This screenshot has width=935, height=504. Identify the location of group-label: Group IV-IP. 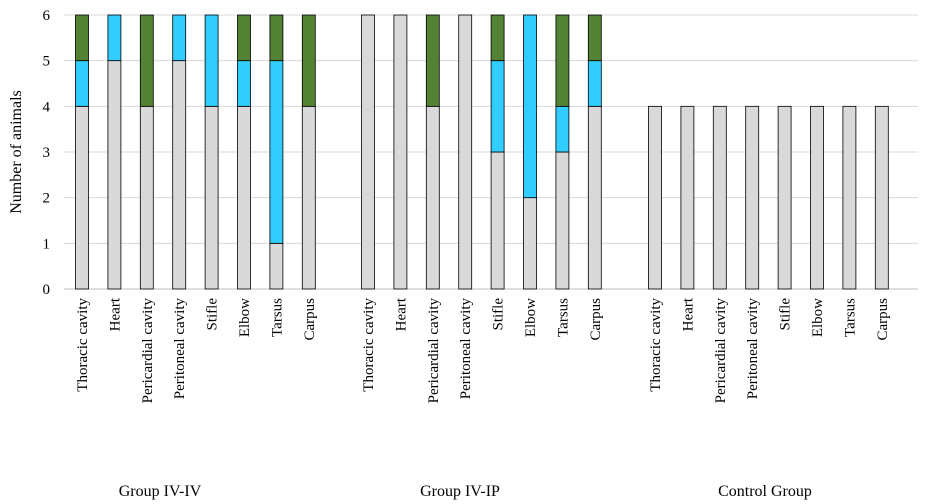
(460, 491).